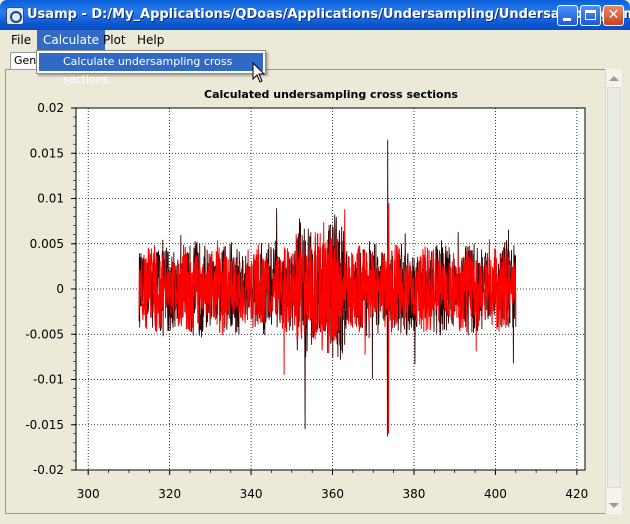 Image resolution: width=630 pixels, height=524 pixels. Describe the element at coordinates (48, 380) in the screenshot. I see `y-tick-label: -0.01` at that location.